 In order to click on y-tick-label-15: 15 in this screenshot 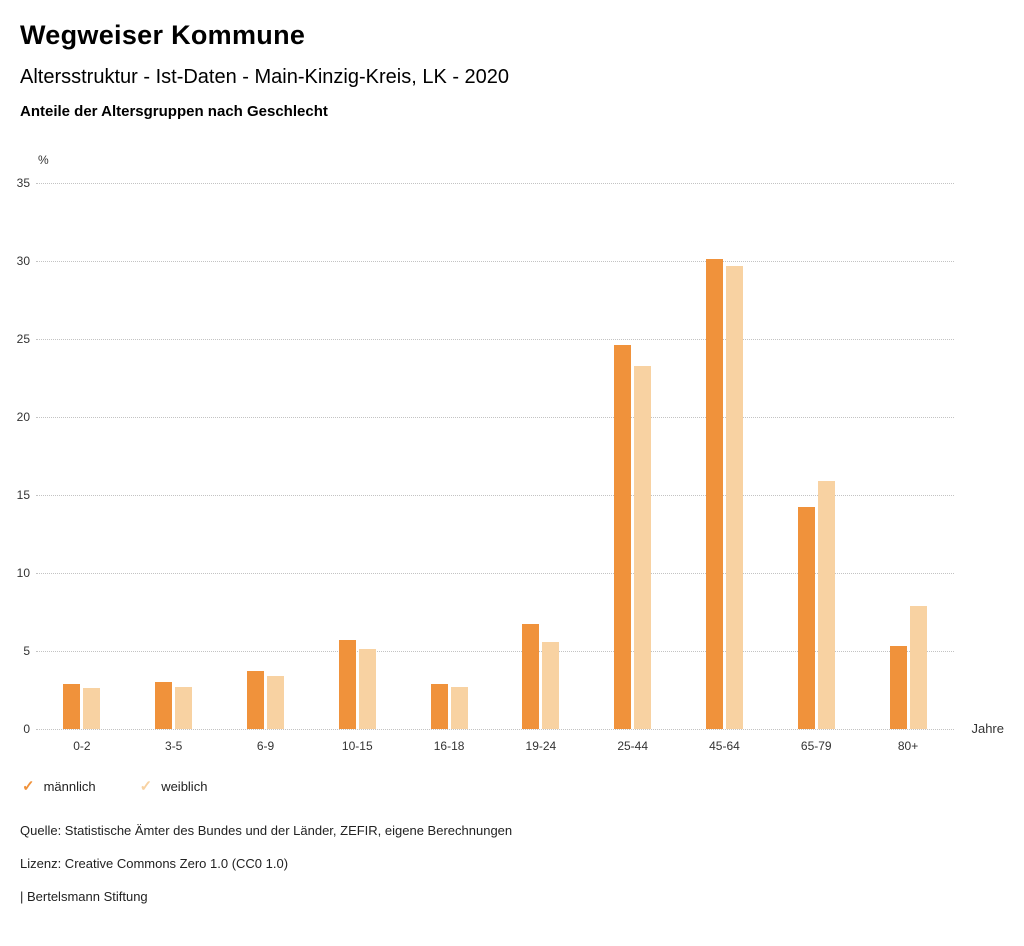, I will do `click(23, 495)`.